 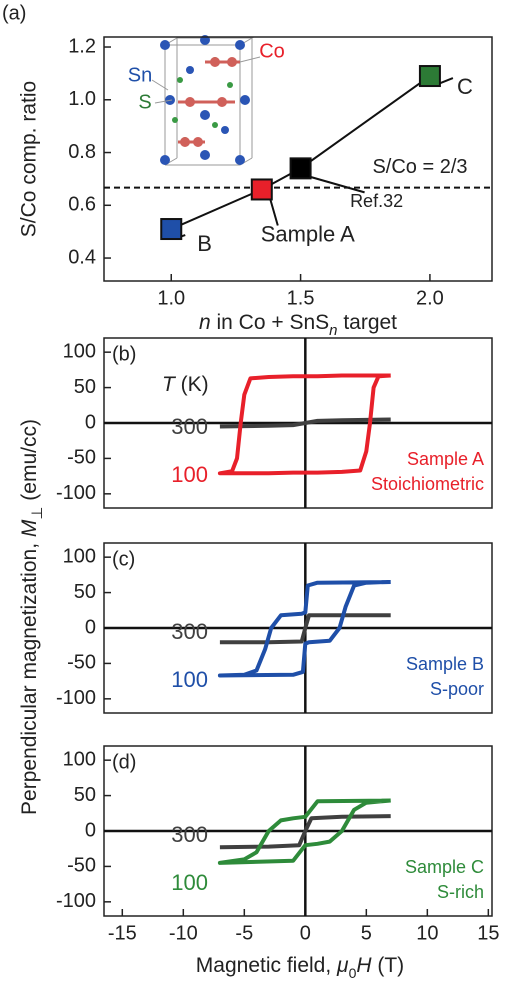 I want to click on annotation: Sample C, so click(x=444, y=867).